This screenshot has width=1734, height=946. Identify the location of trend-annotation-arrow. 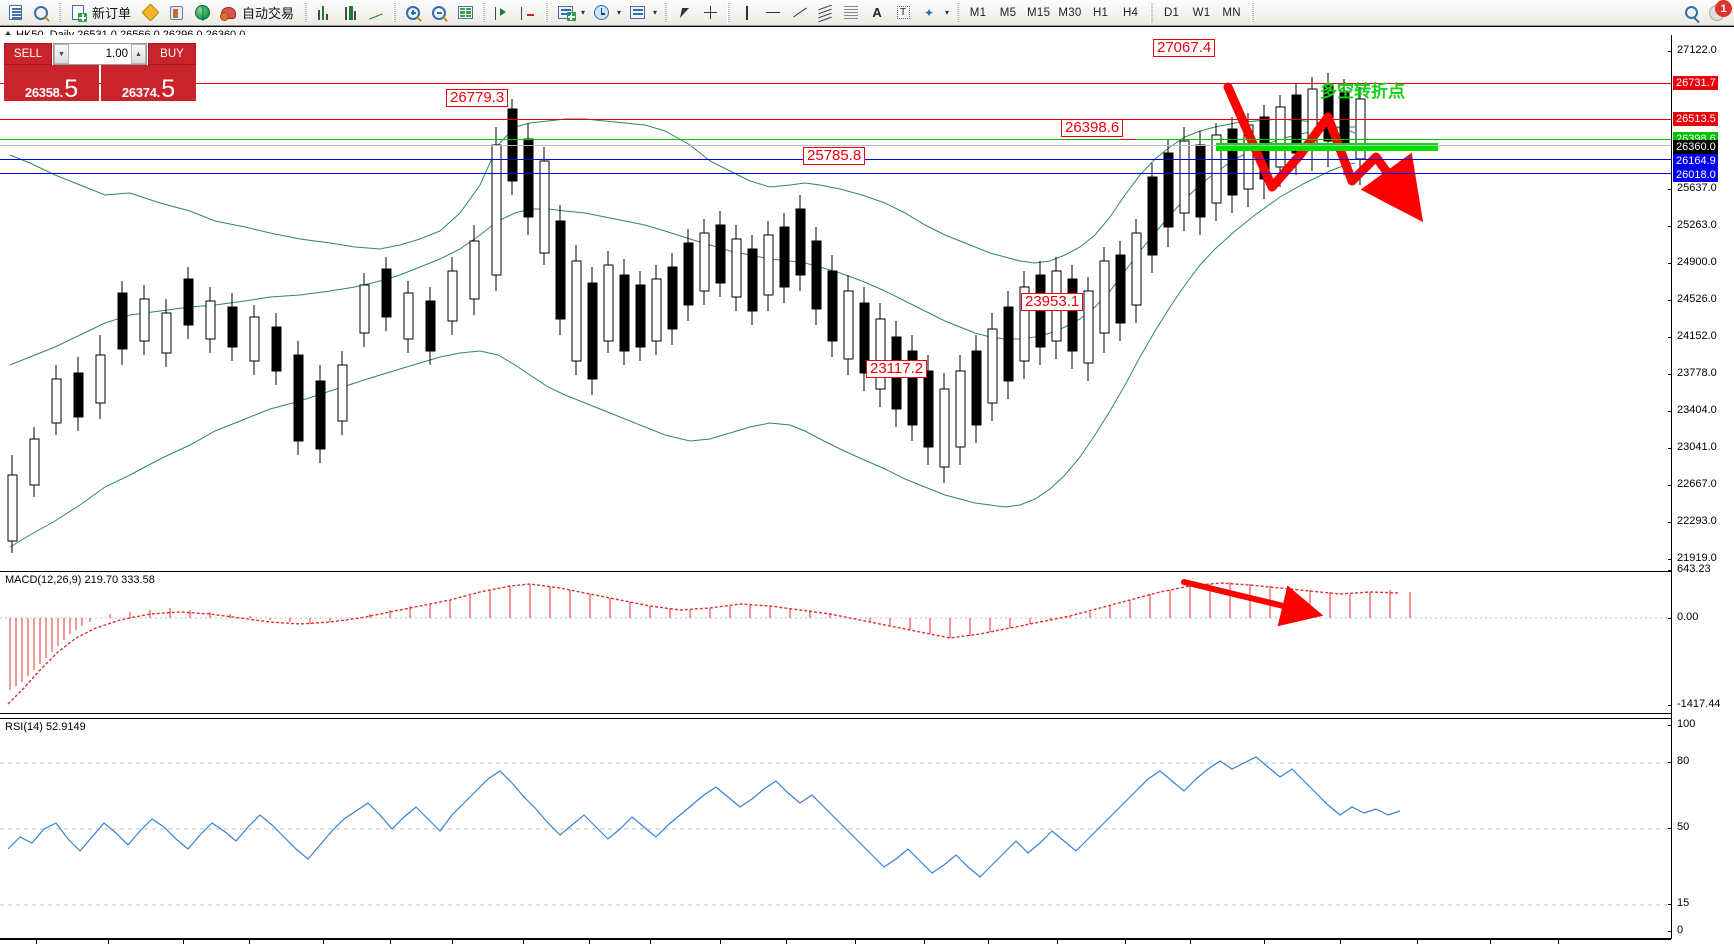
(1323, 152).